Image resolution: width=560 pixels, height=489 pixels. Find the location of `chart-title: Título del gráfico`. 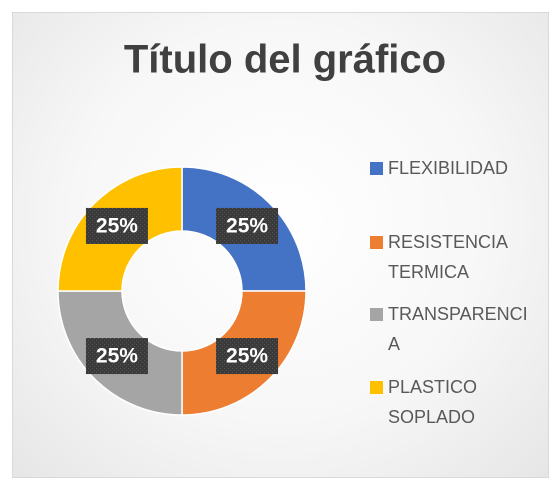

chart-title: Título del gráfico is located at coordinates (285, 60).